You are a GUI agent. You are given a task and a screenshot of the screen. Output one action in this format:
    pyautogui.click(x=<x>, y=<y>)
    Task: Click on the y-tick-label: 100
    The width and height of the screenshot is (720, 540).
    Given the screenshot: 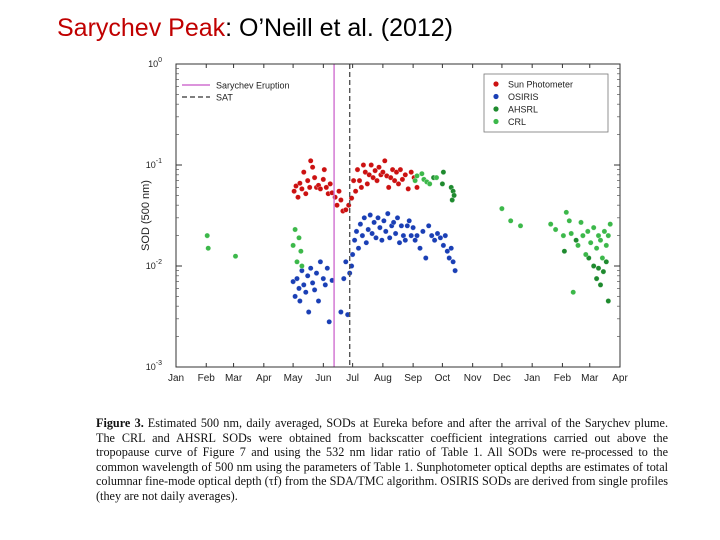 What is the action you would take?
    pyautogui.click(x=155, y=63)
    